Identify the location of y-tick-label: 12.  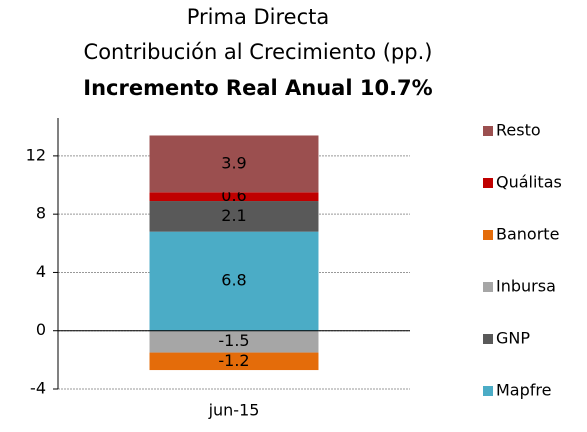
(36, 154).